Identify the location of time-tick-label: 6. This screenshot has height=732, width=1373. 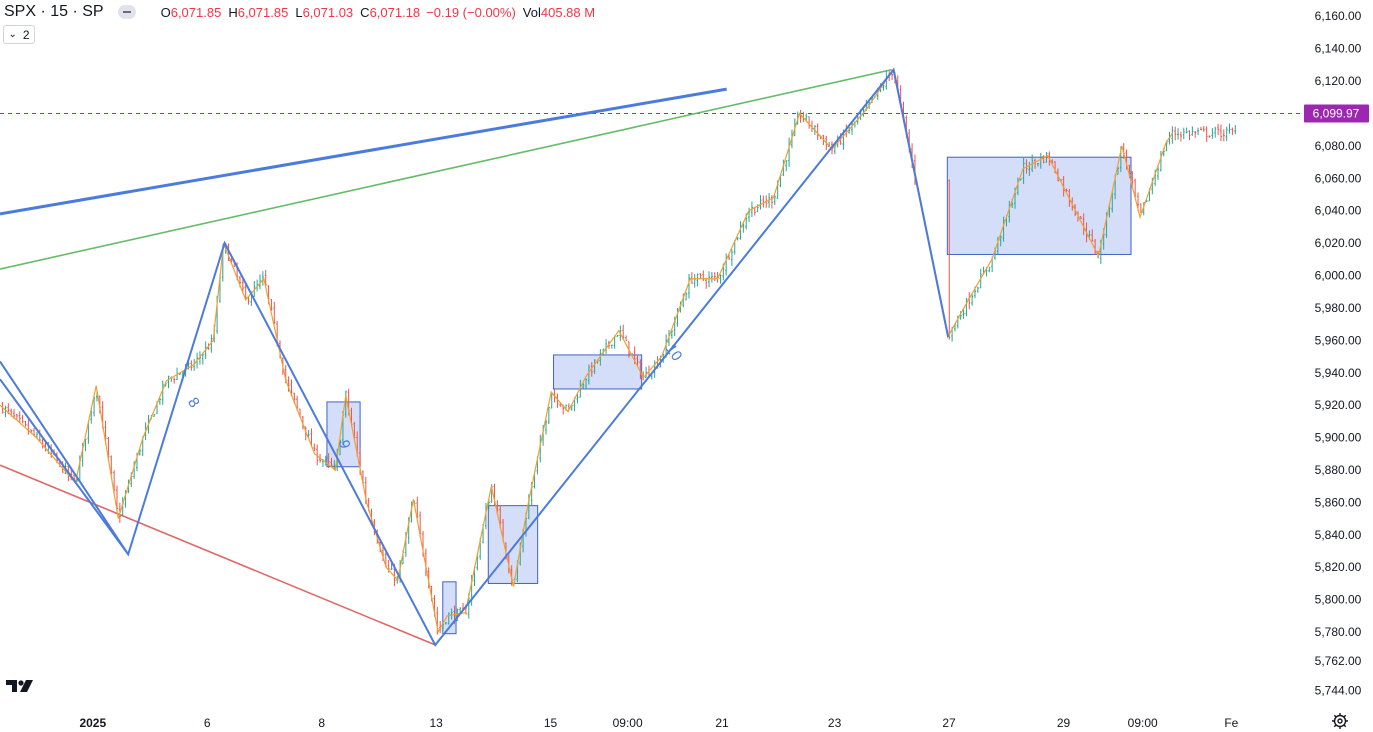
(207, 723).